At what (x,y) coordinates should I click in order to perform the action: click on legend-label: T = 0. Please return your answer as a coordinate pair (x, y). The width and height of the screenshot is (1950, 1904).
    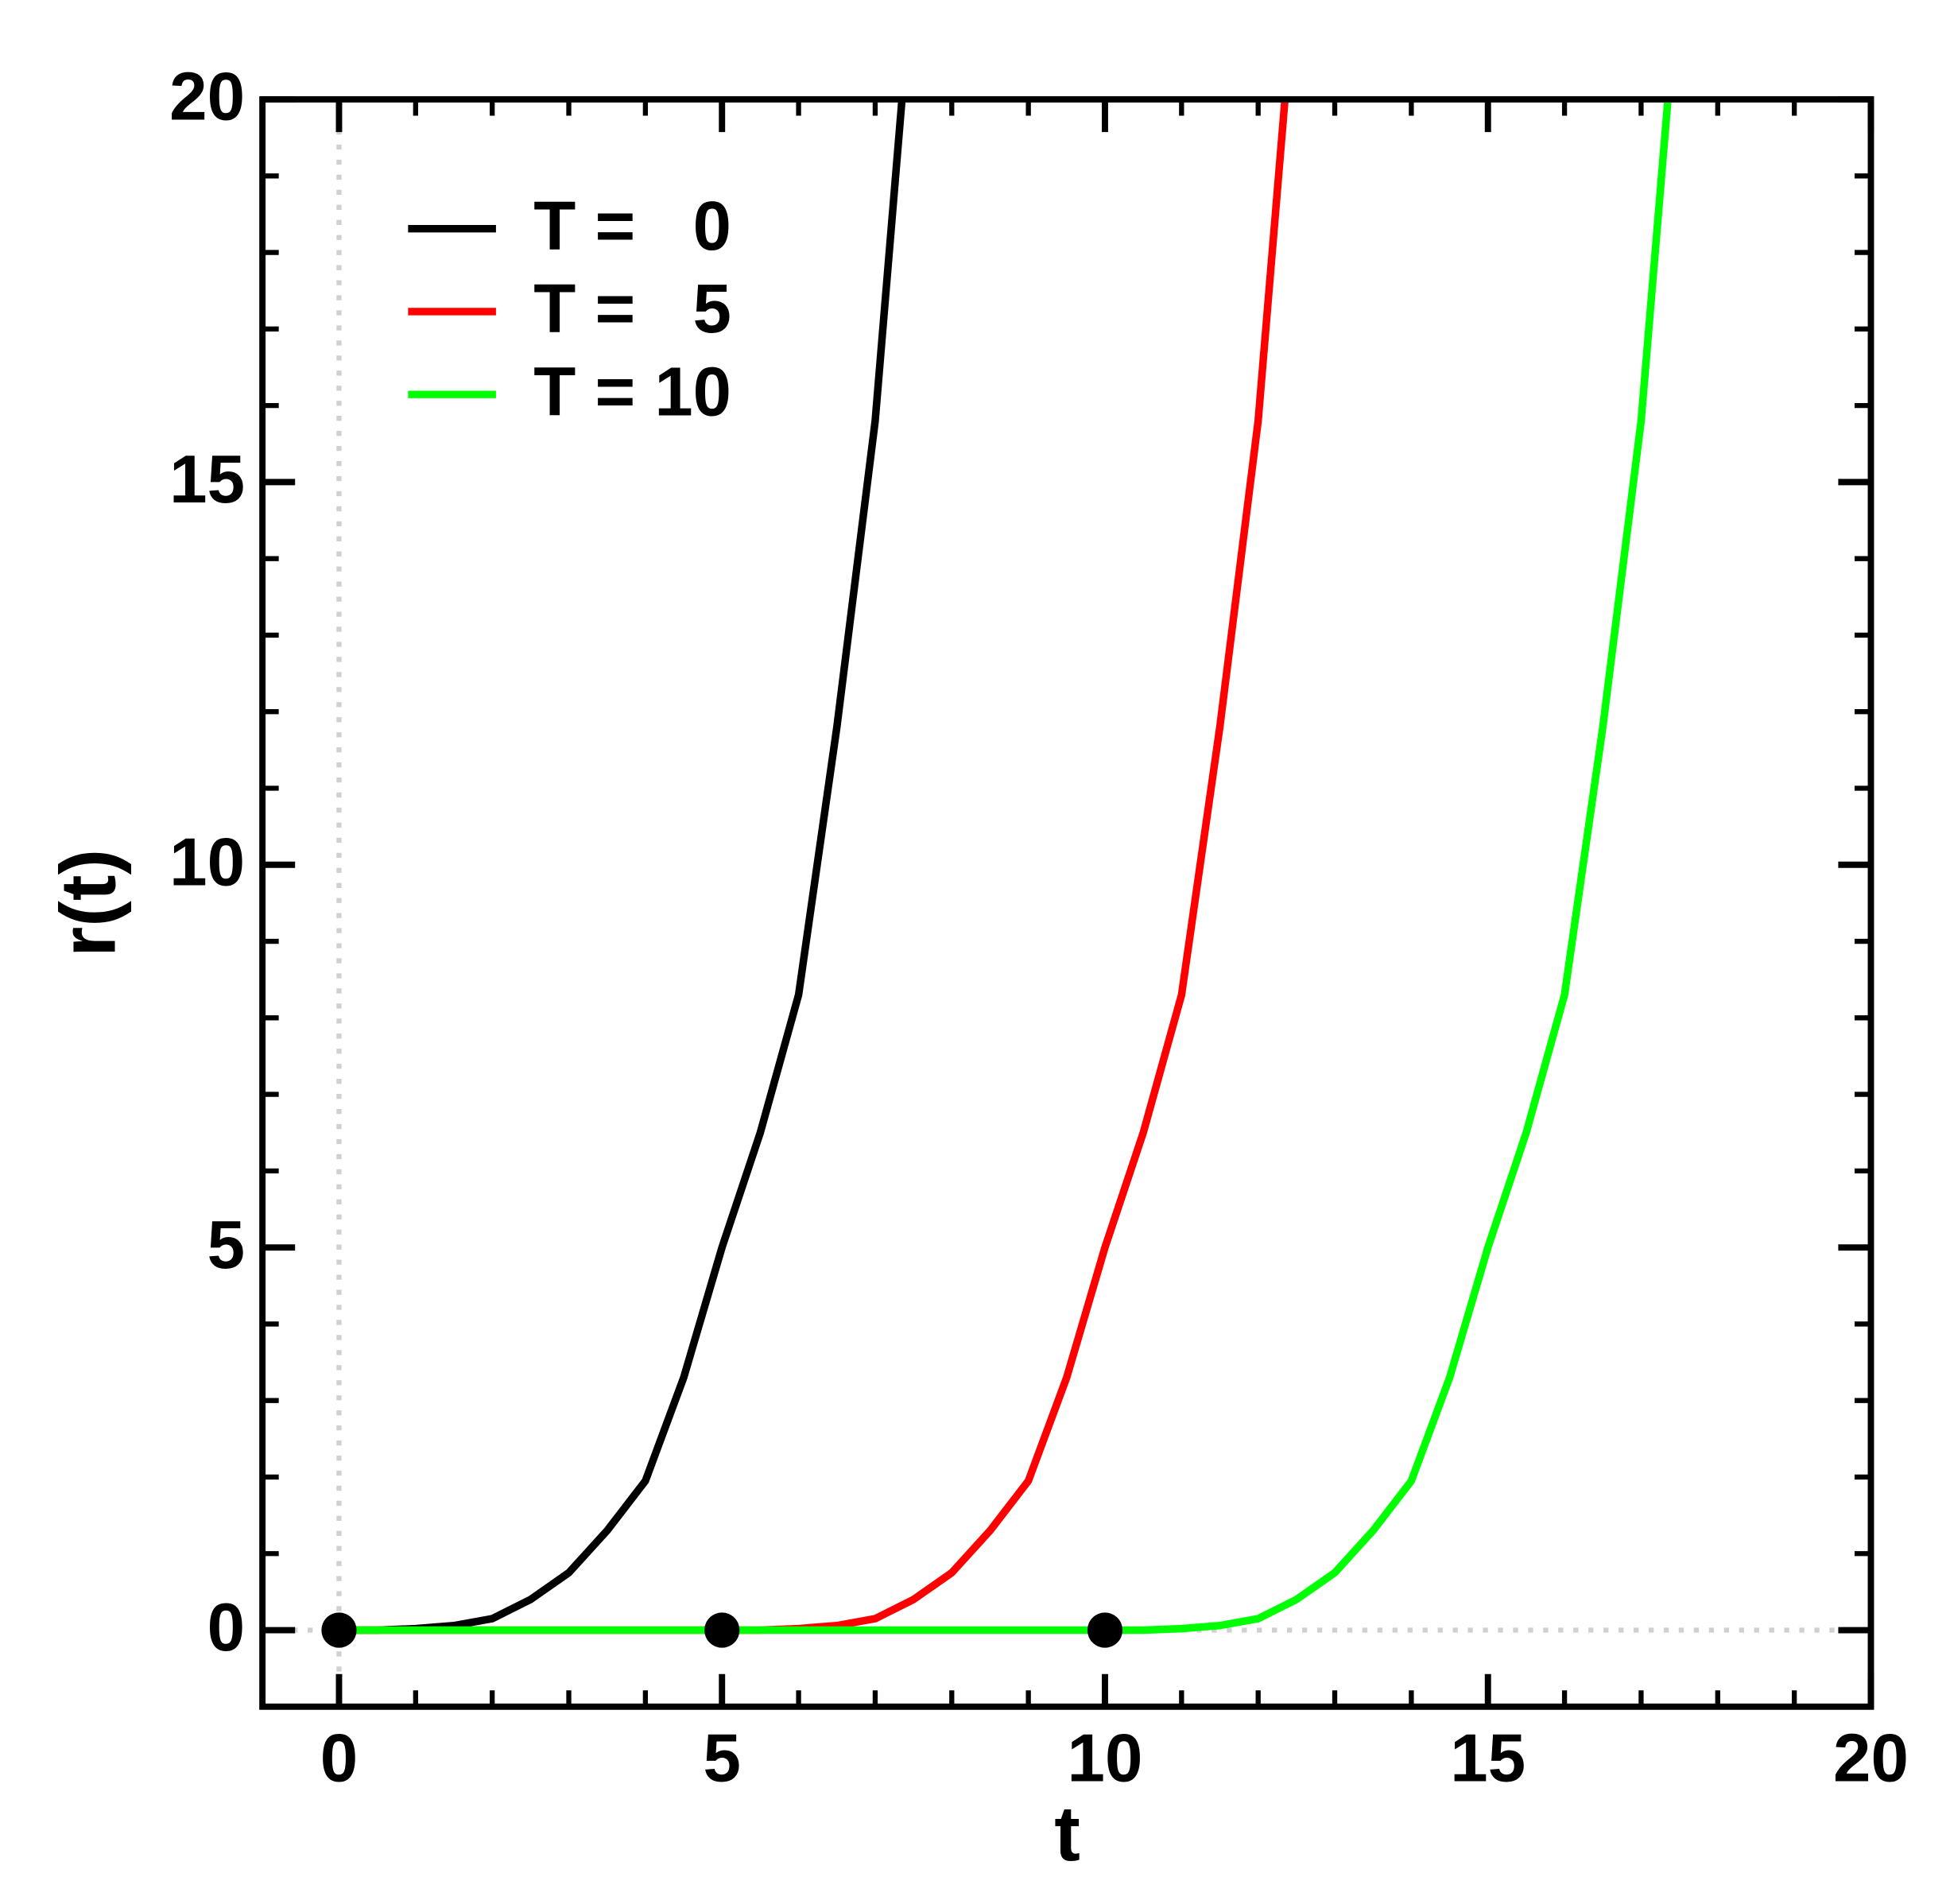
    Looking at the image, I should click on (632, 226).